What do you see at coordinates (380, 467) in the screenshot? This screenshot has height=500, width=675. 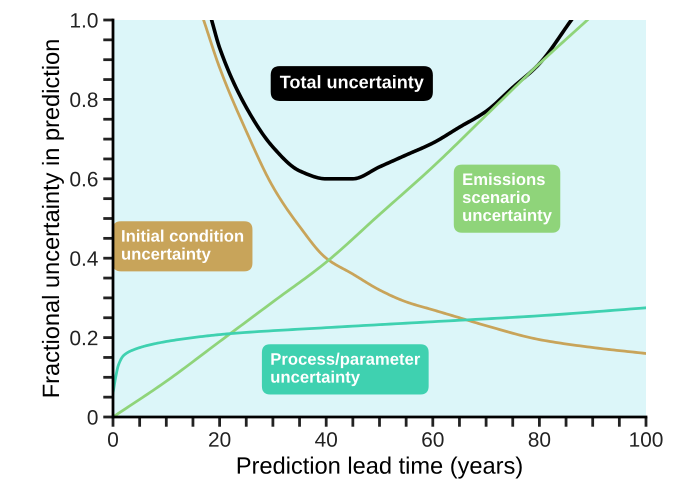 I see `x-axis-title: Prediction lead time (years)` at bounding box center [380, 467].